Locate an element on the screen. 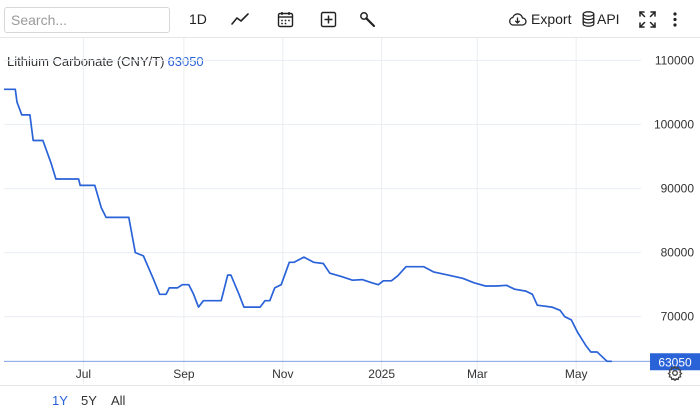  export-button: Export is located at coordinates (539, 19).